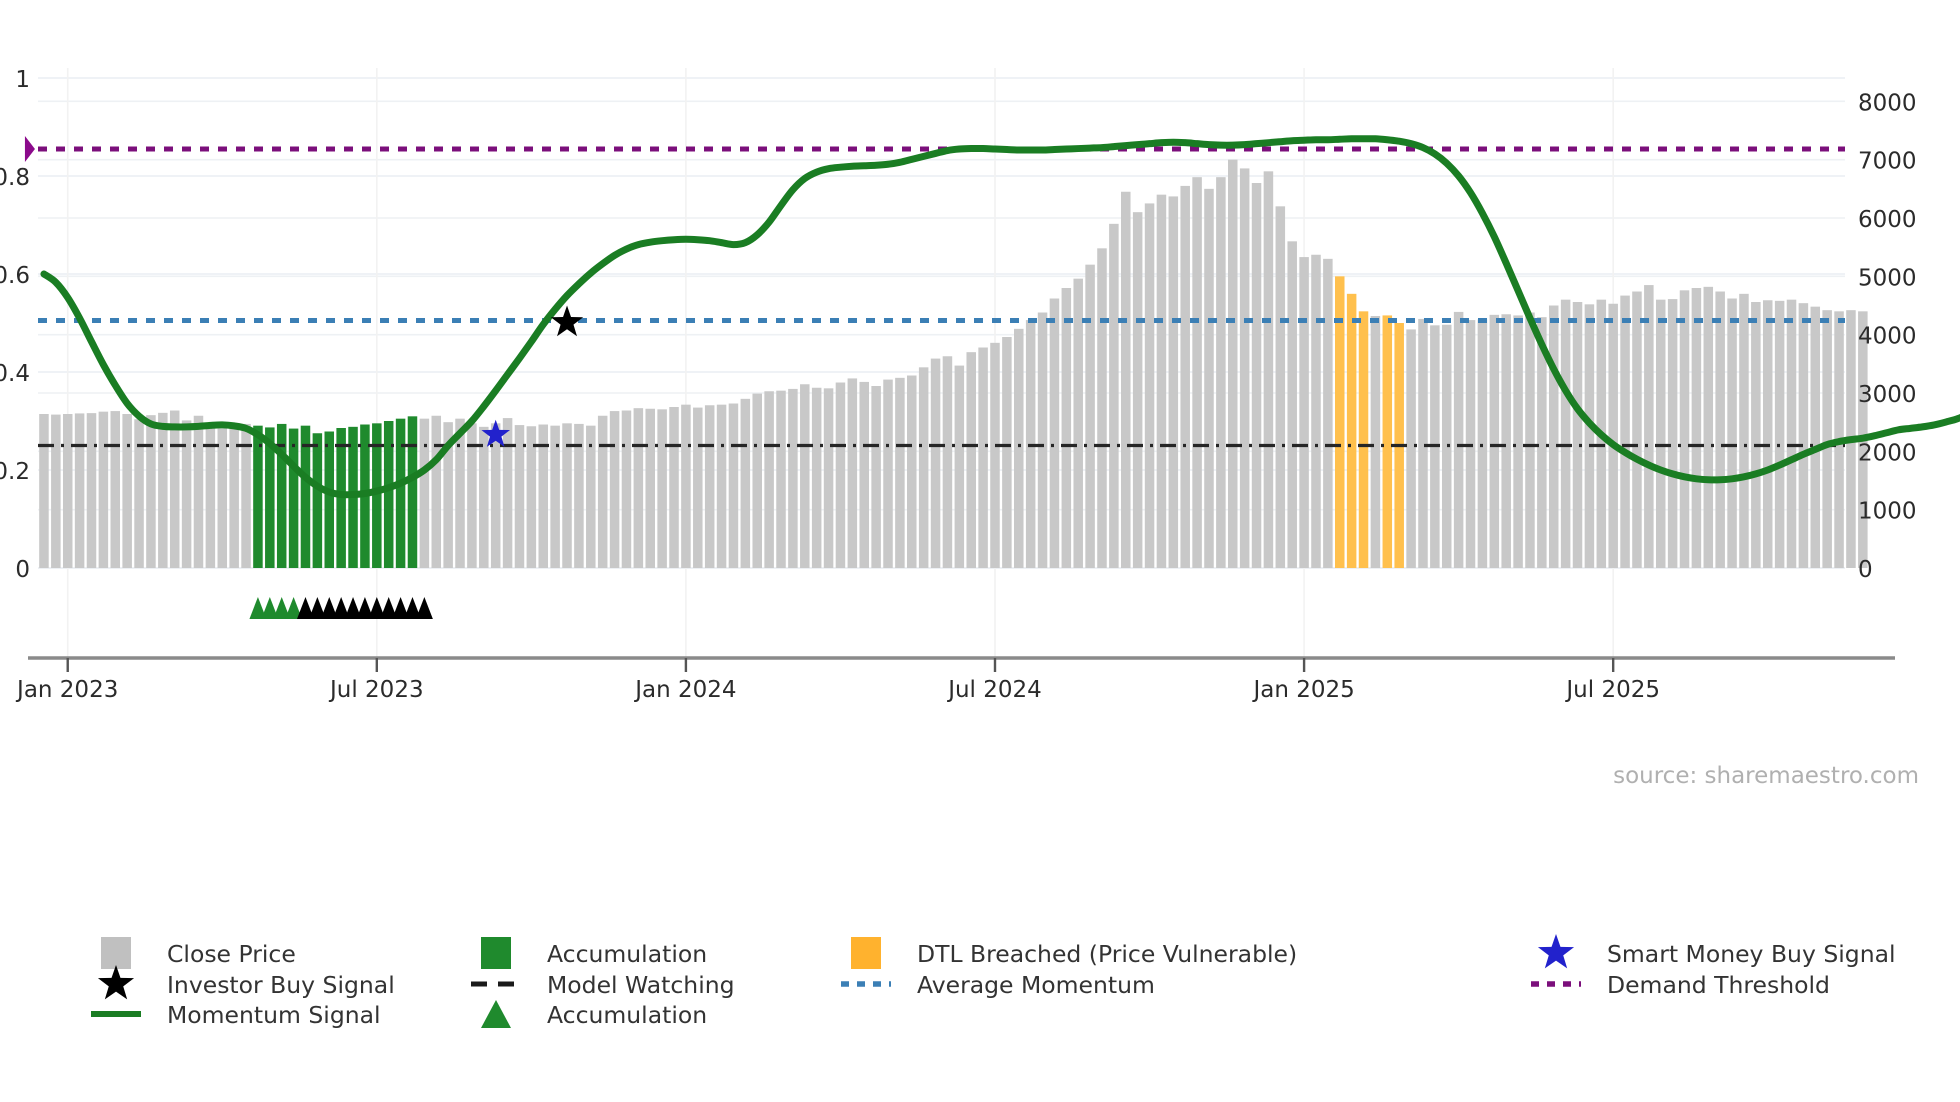 The height and width of the screenshot is (1102, 1960). What do you see at coordinates (684, 690) in the screenshot?
I see `x-axis-tick: Jan 2024` at bounding box center [684, 690].